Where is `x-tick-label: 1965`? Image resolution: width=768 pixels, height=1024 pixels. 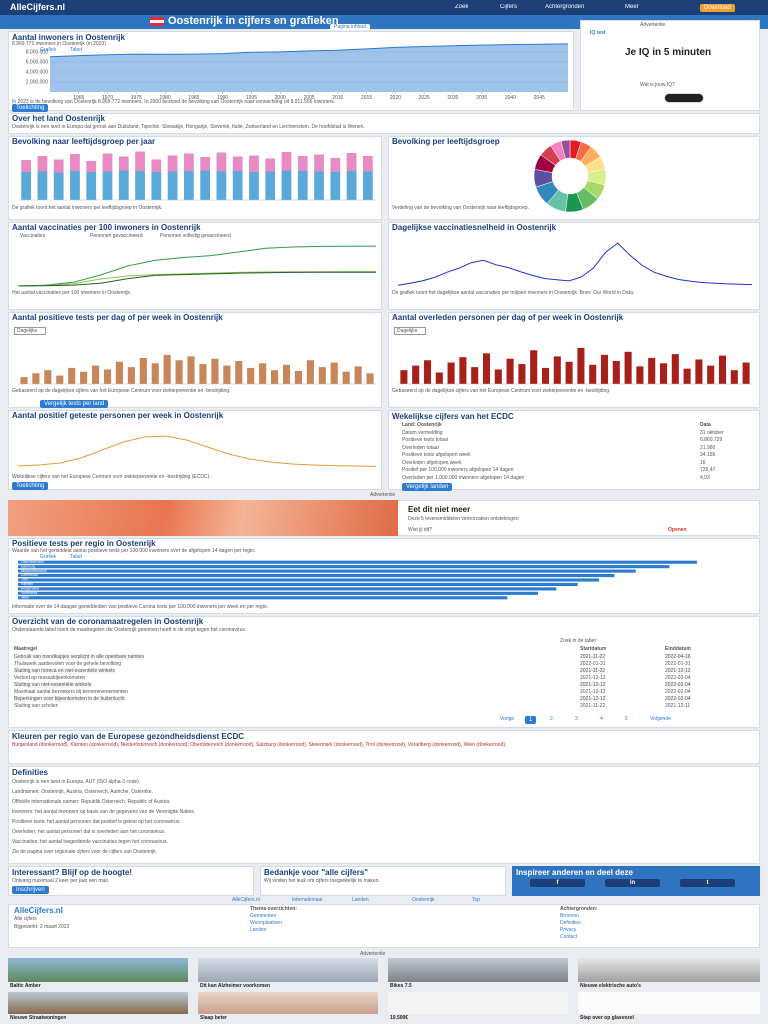
x-tick-label: 1965 is located at coordinates (78, 98).